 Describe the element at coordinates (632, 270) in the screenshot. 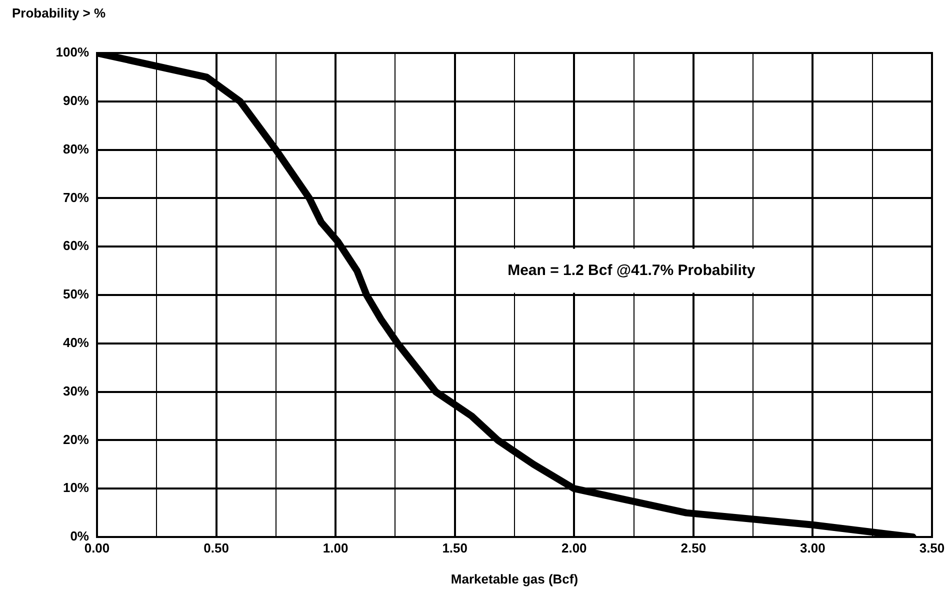

I see `annotation: Mean = 1.2 Bcf @41.7% Probability` at that location.